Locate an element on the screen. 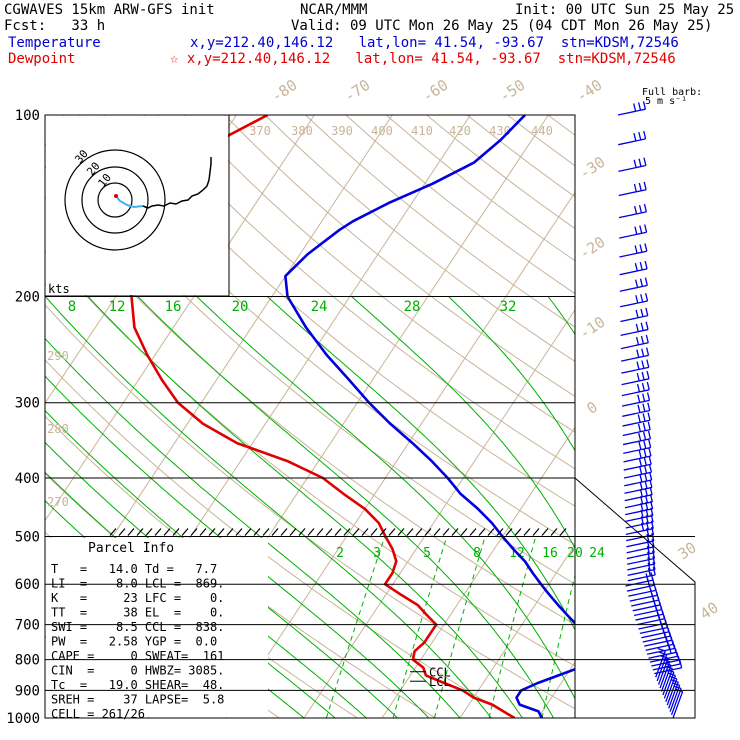 The image size is (740, 740). moist-adiabat-label: 32 is located at coordinates (508, 307).